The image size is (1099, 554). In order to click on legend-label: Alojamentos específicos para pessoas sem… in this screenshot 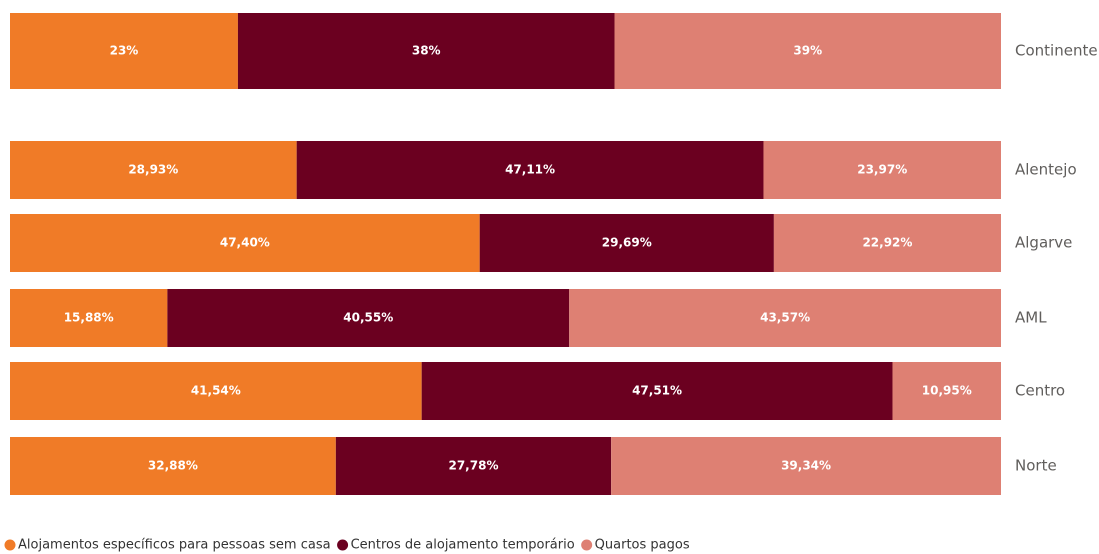, I will do `click(174, 545)`.